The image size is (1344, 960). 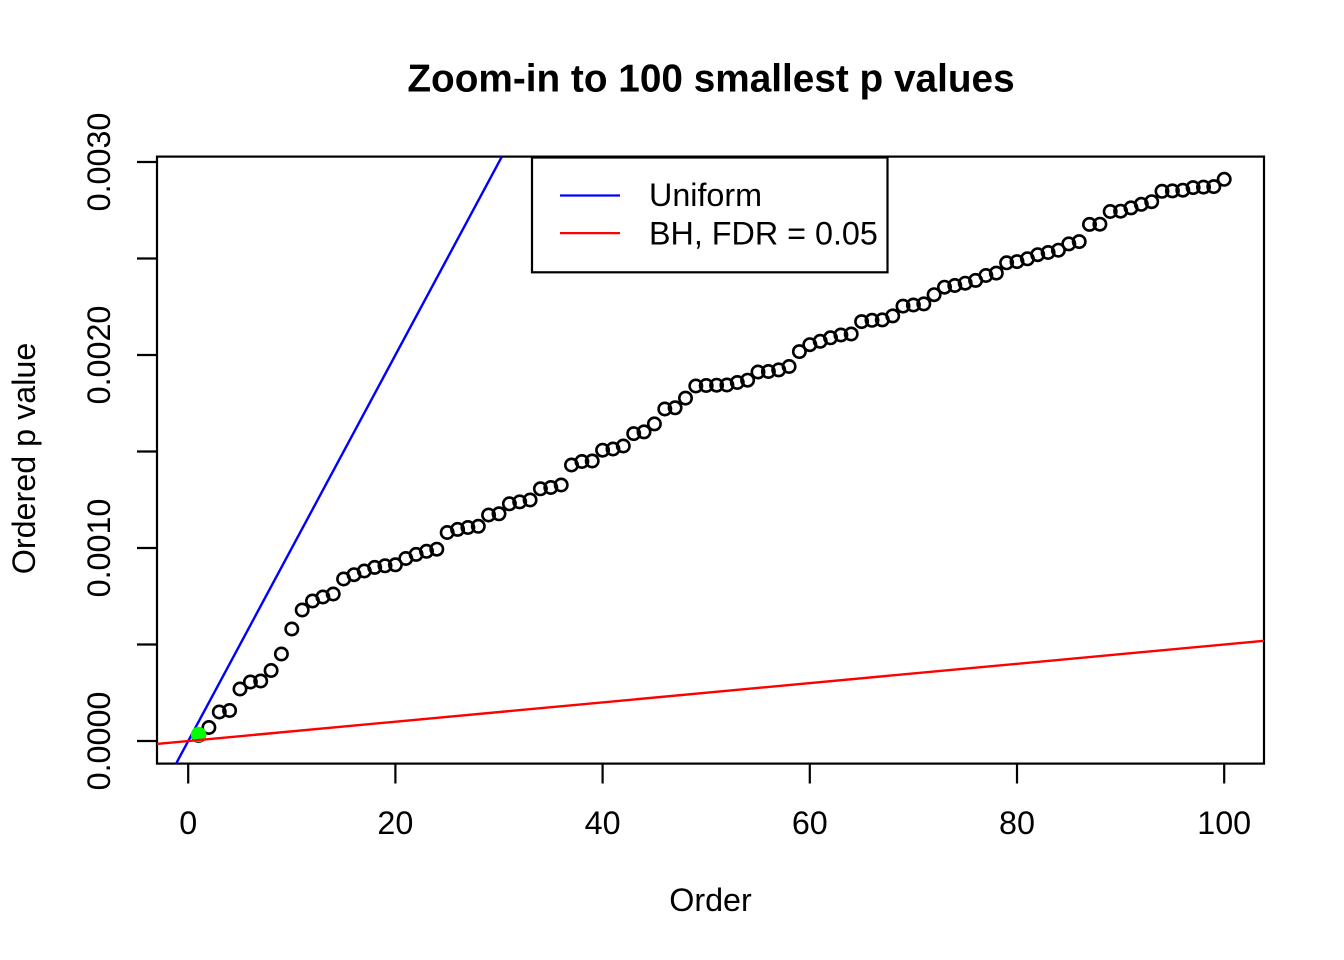 What do you see at coordinates (99, 741) in the screenshot?
I see `svg-text: 0.0000` at bounding box center [99, 741].